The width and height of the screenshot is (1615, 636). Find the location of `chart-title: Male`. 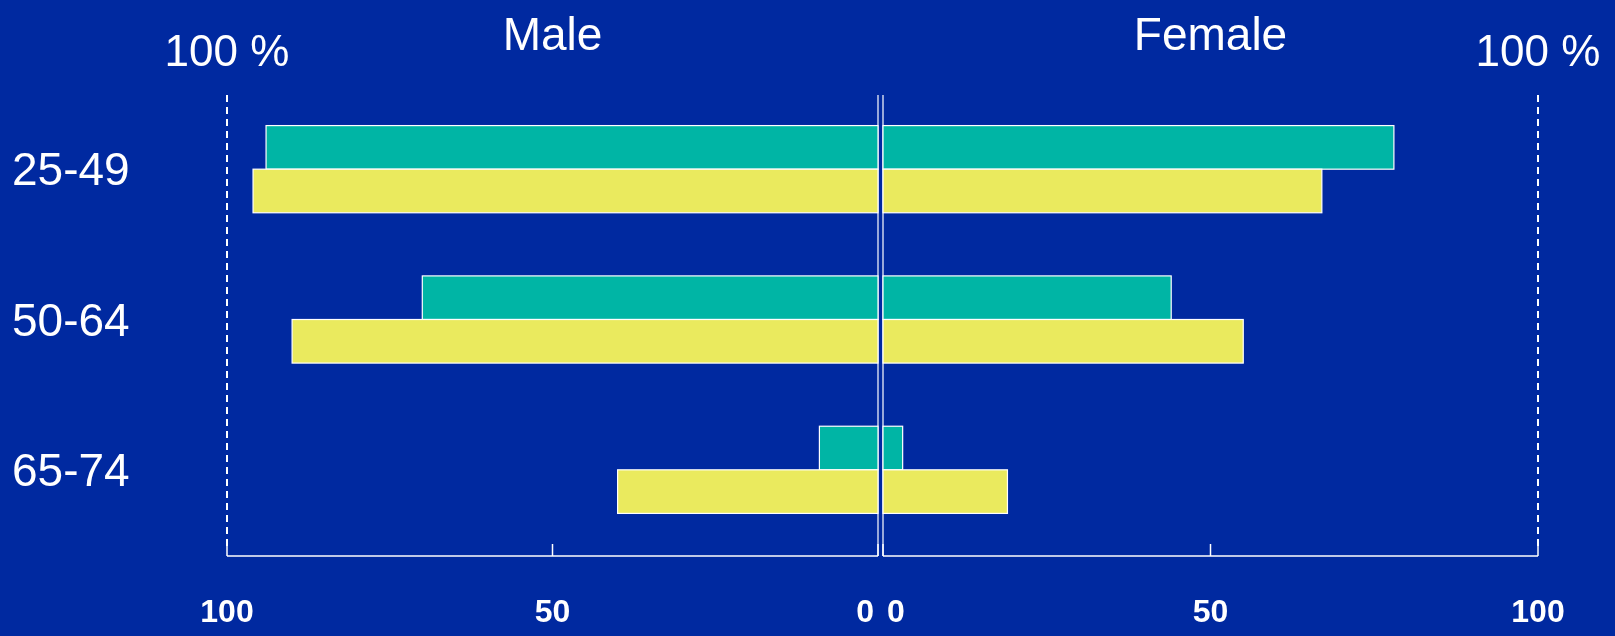

chart-title: Male is located at coordinates (552, 34).